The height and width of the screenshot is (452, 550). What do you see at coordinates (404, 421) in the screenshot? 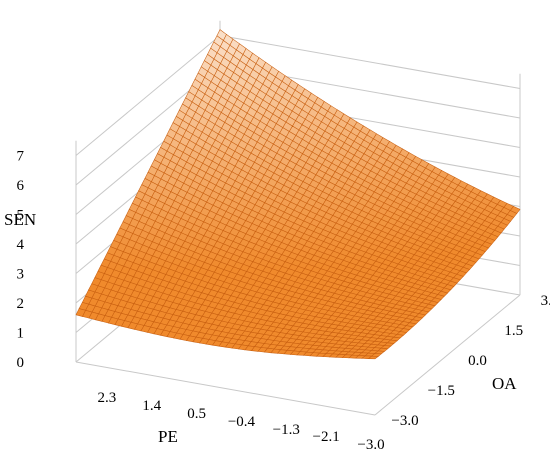
I see `oa-tick-label: −3.0` at bounding box center [404, 421].